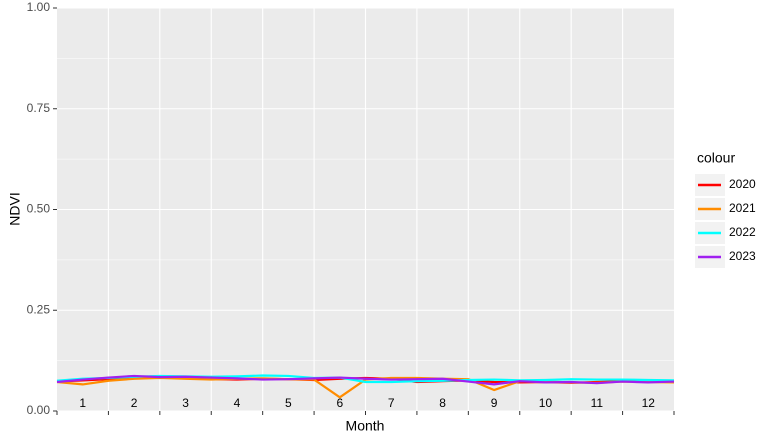 This screenshot has height=447, width=773. What do you see at coordinates (442, 403) in the screenshot?
I see `month-label: 8` at bounding box center [442, 403].